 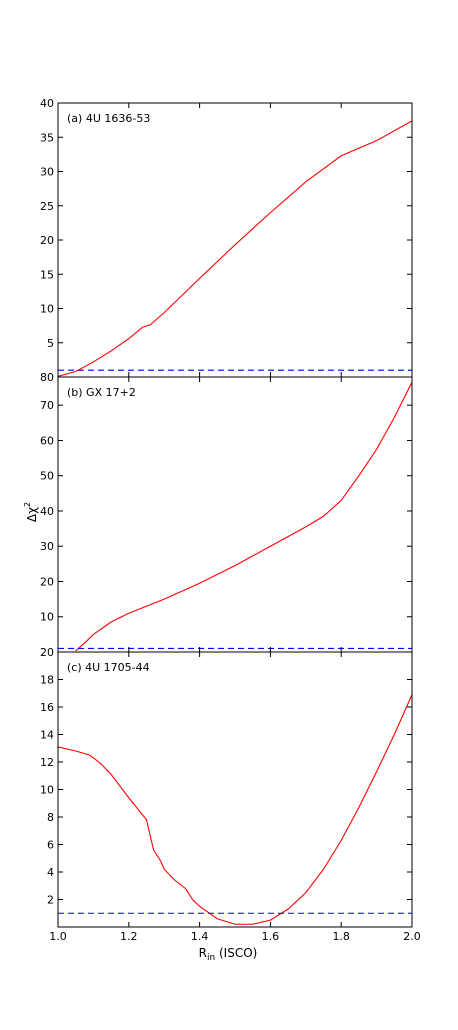 I want to click on panel-label: (a) 4U 1636-53, so click(x=108, y=118).